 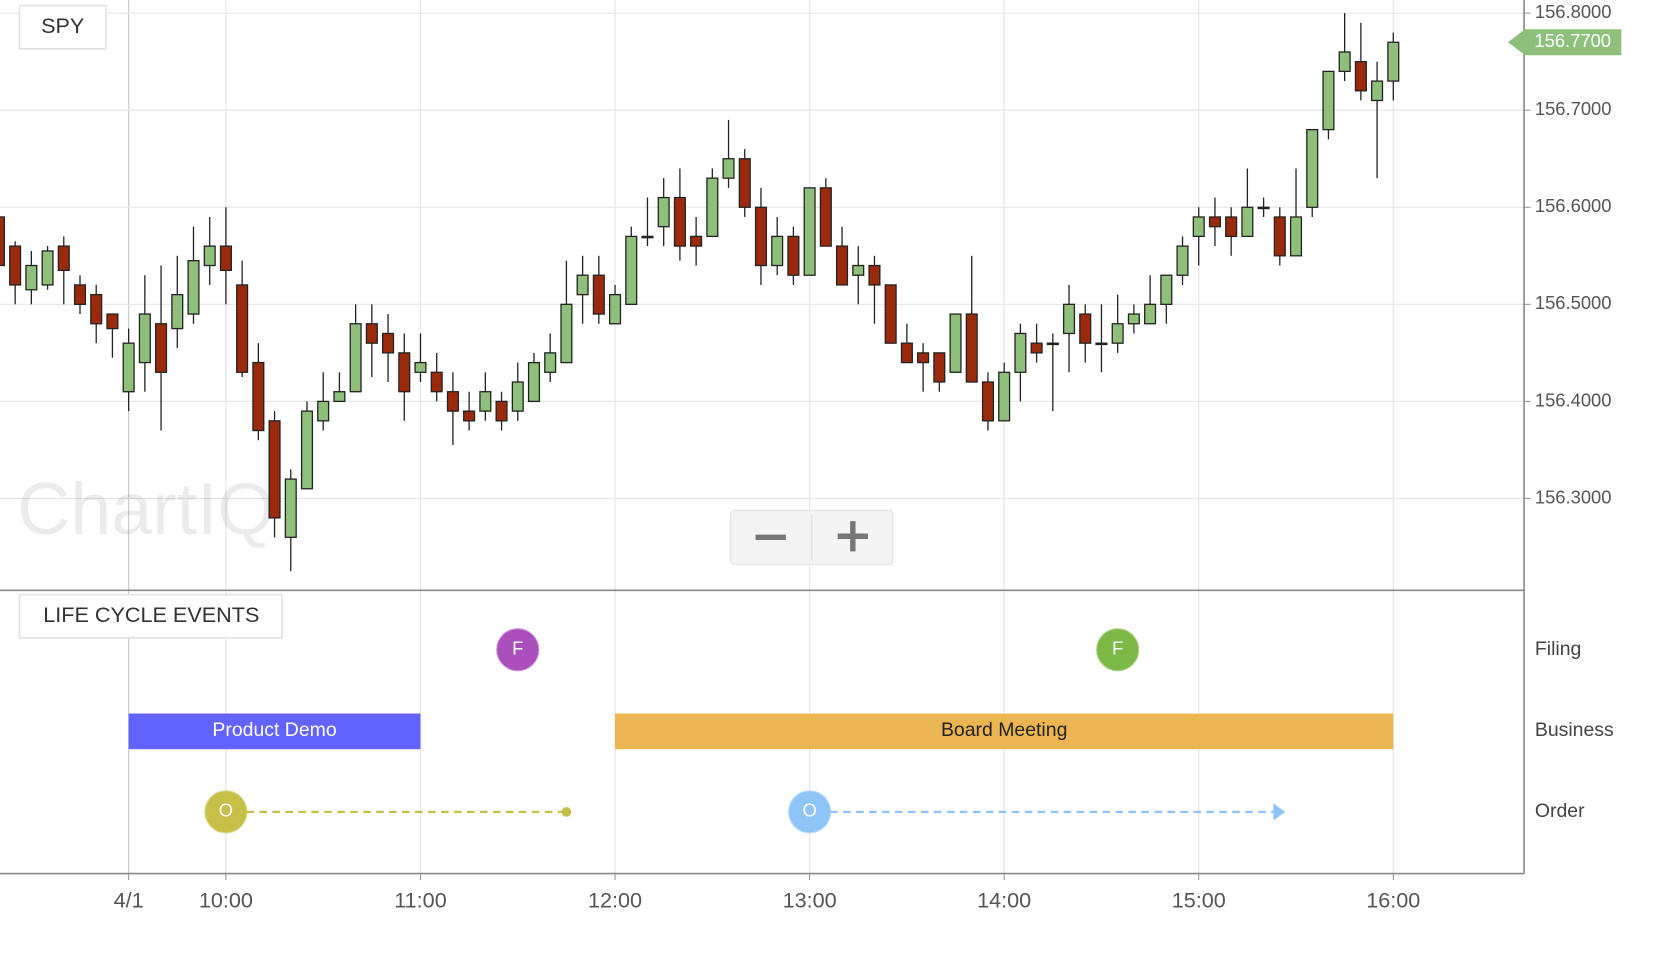 What do you see at coordinates (1558, 649) in the screenshot?
I see `lane-label: Filing` at bounding box center [1558, 649].